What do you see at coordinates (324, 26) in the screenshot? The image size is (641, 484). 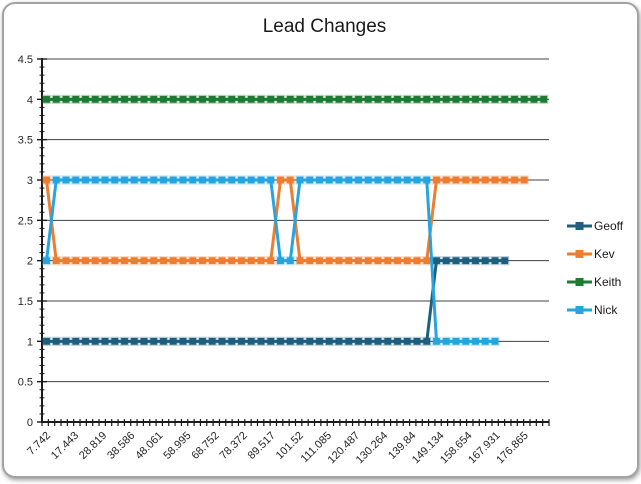 I see `chart-title: Lead Changes` at bounding box center [324, 26].